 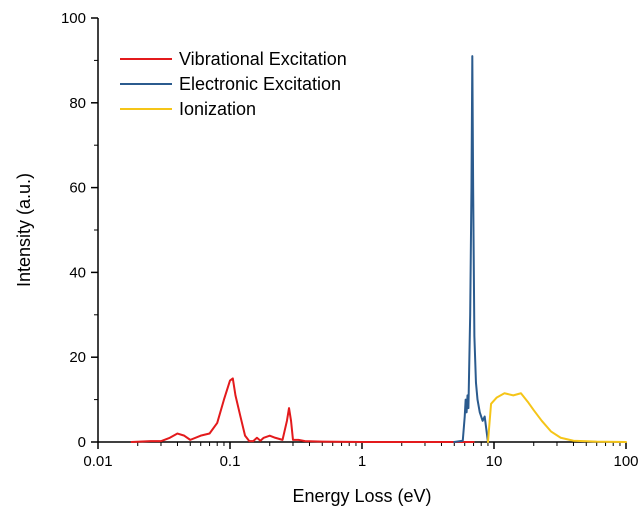 What do you see at coordinates (97, 461) in the screenshot?
I see `x-tick-label: 0.01` at bounding box center [97, 461].